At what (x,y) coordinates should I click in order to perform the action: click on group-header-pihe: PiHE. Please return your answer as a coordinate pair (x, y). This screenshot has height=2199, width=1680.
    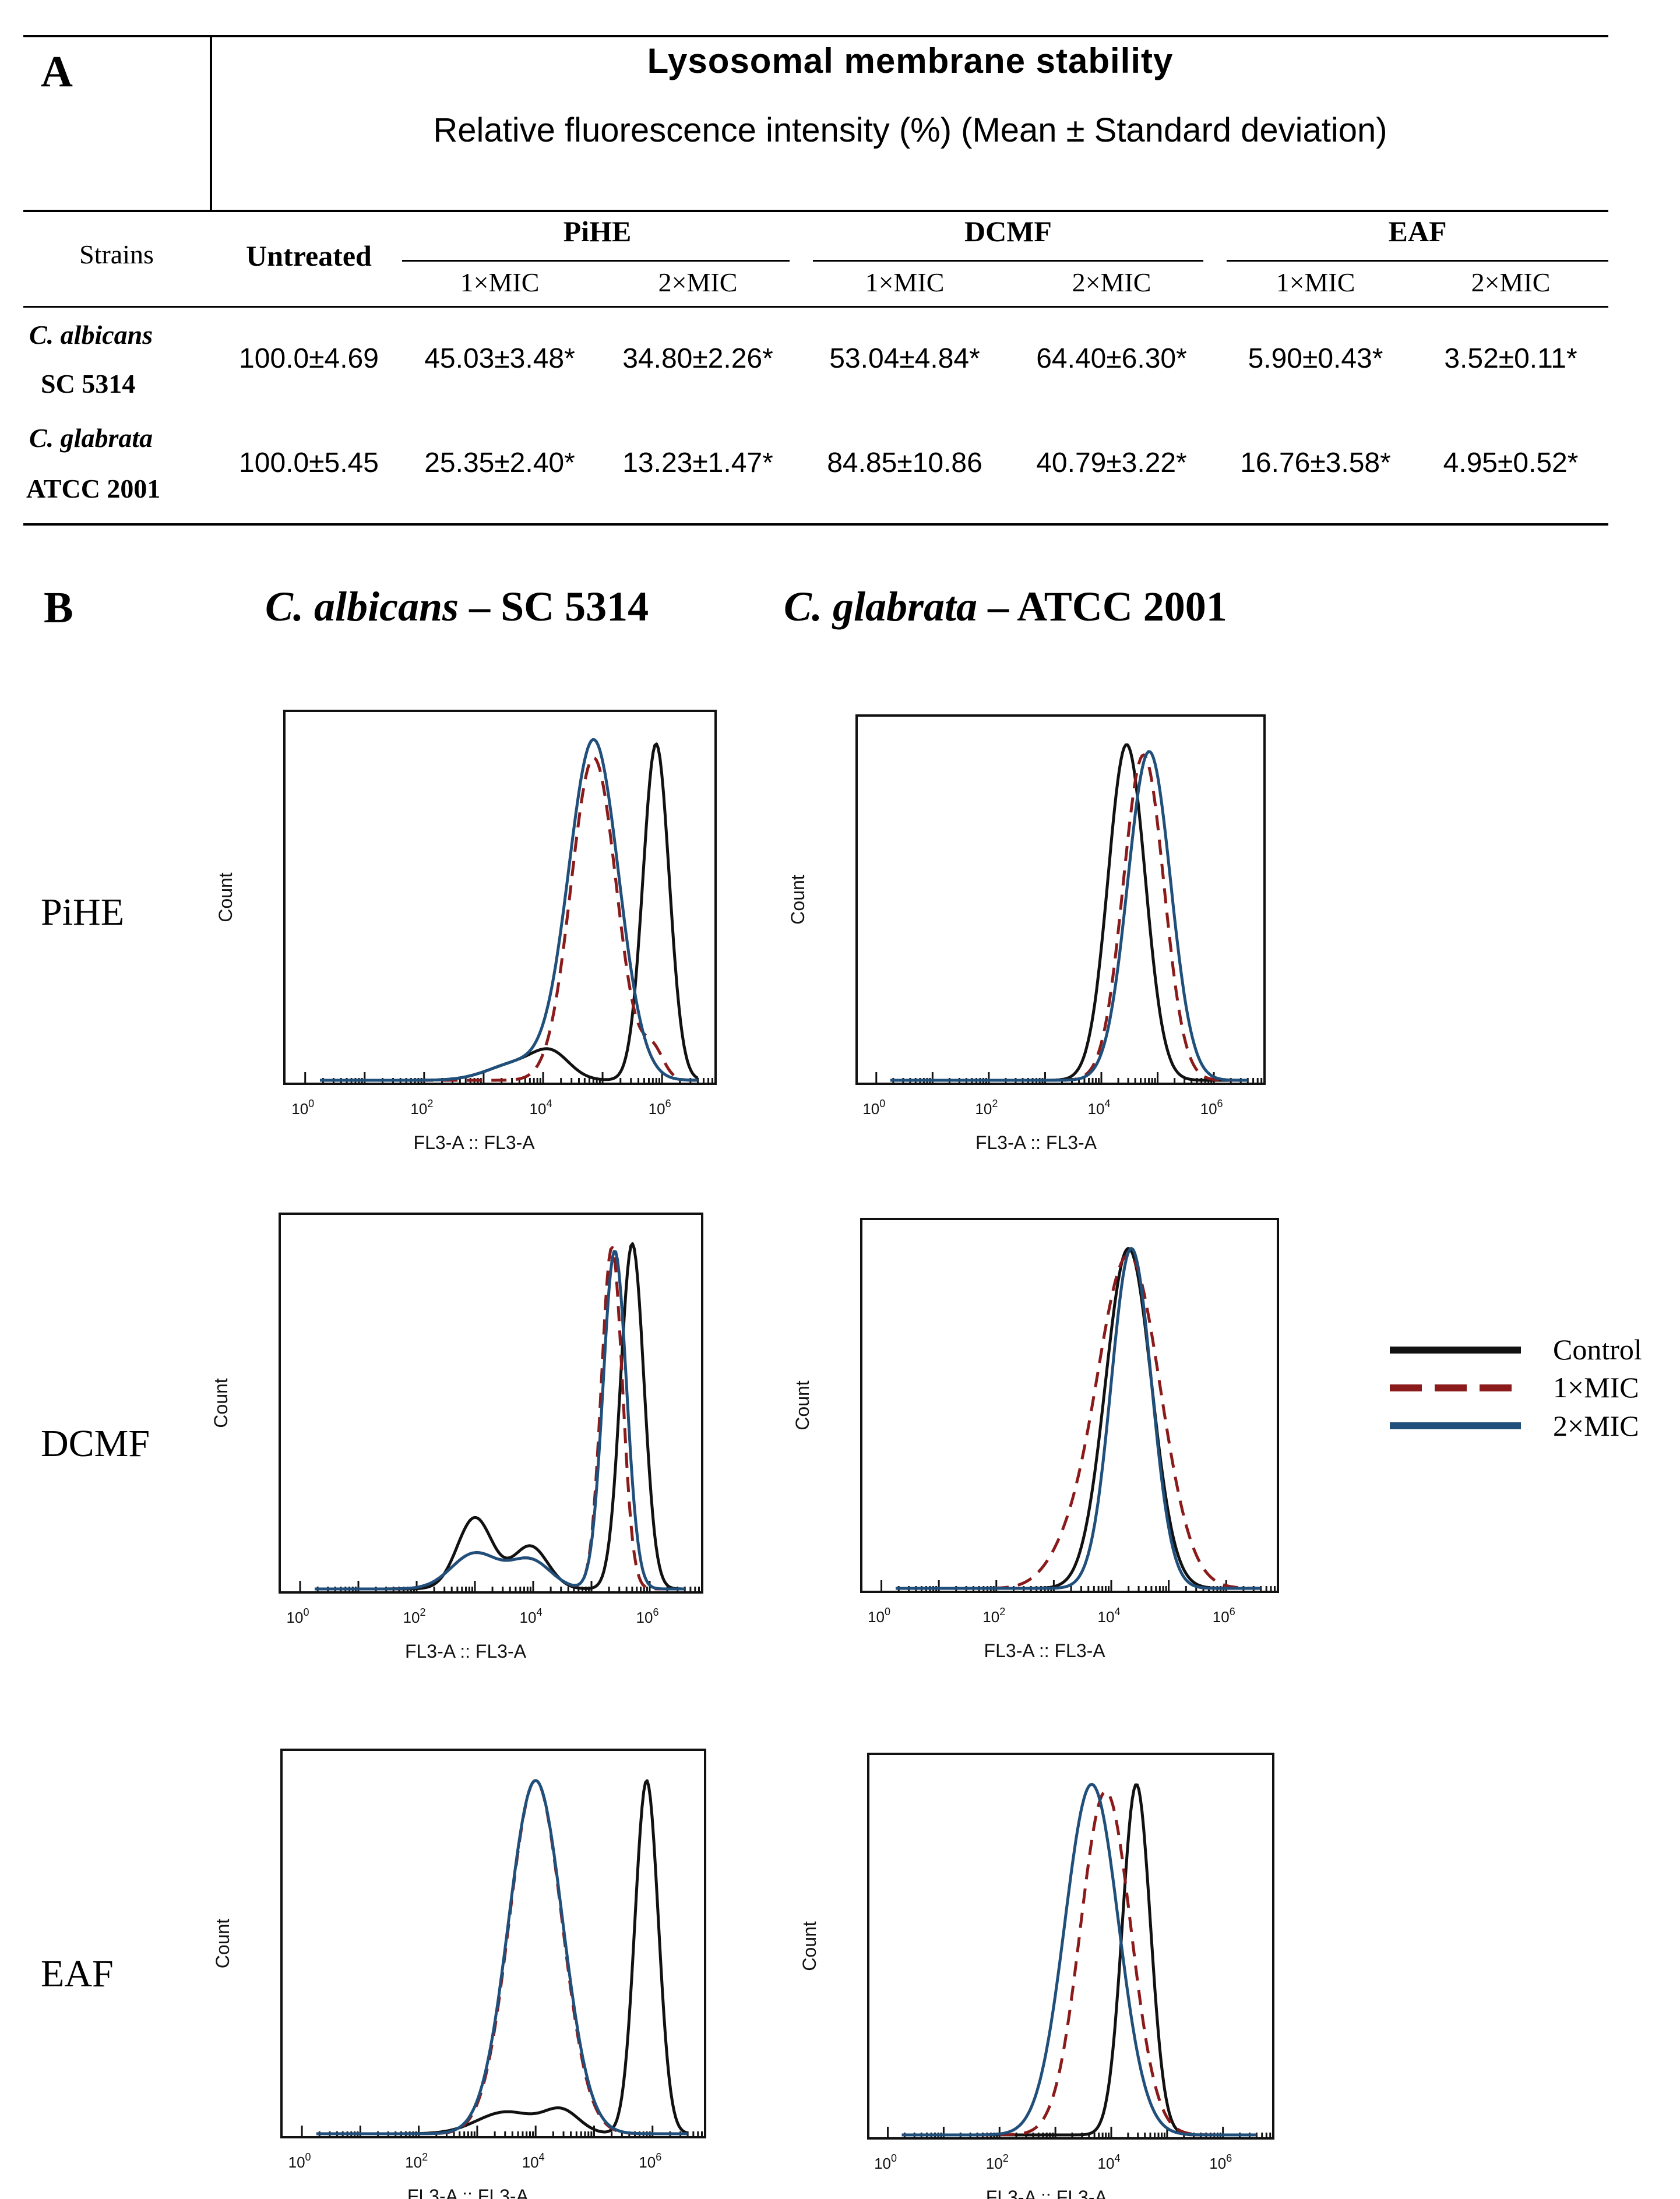
    Looking at the image, I should click on (597, 231).